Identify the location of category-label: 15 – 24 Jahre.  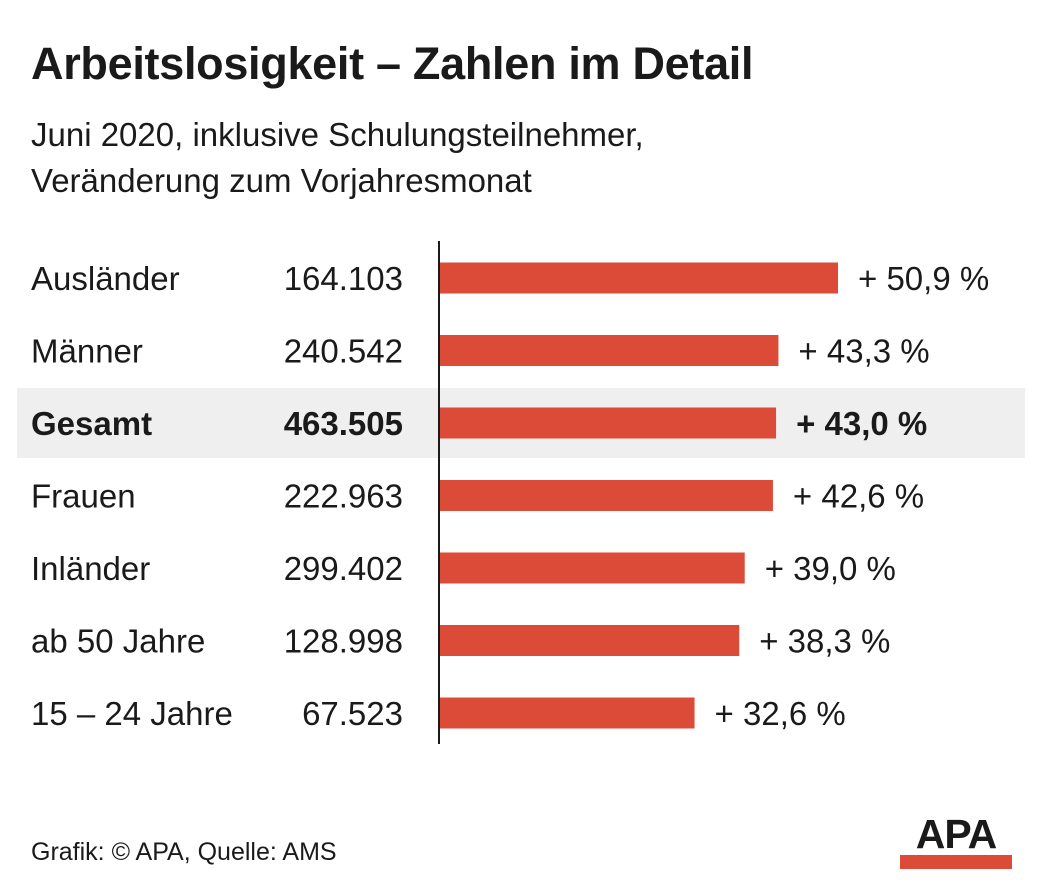
(132, 713).